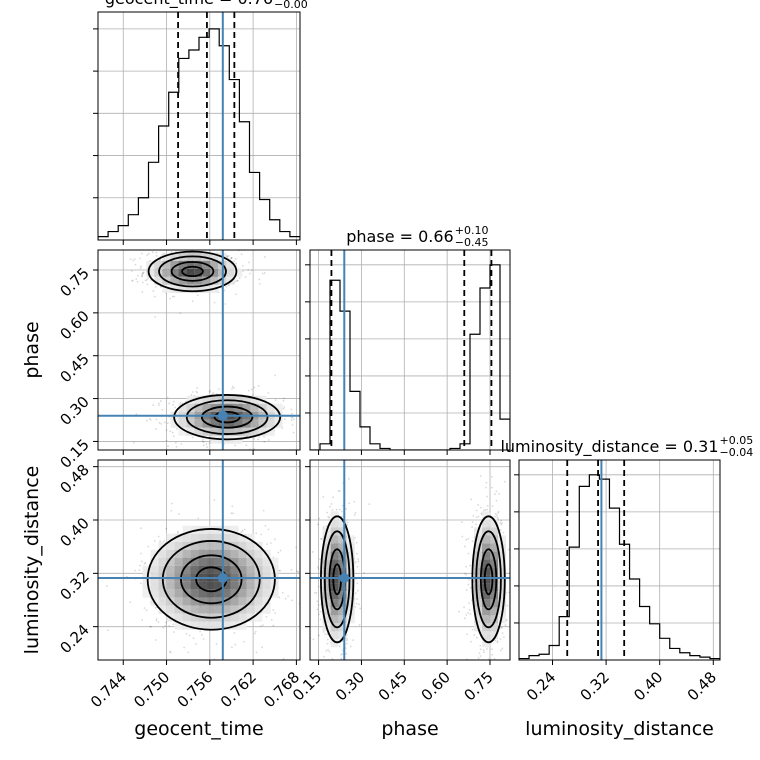 Image resolution: width=760 pixels, height=760 pixels. What do you see at coordinates (151, 689) in the screenshot?
I see `x-tick-label-geocent_time-1: 0.750` at bounding box center [151, 689].